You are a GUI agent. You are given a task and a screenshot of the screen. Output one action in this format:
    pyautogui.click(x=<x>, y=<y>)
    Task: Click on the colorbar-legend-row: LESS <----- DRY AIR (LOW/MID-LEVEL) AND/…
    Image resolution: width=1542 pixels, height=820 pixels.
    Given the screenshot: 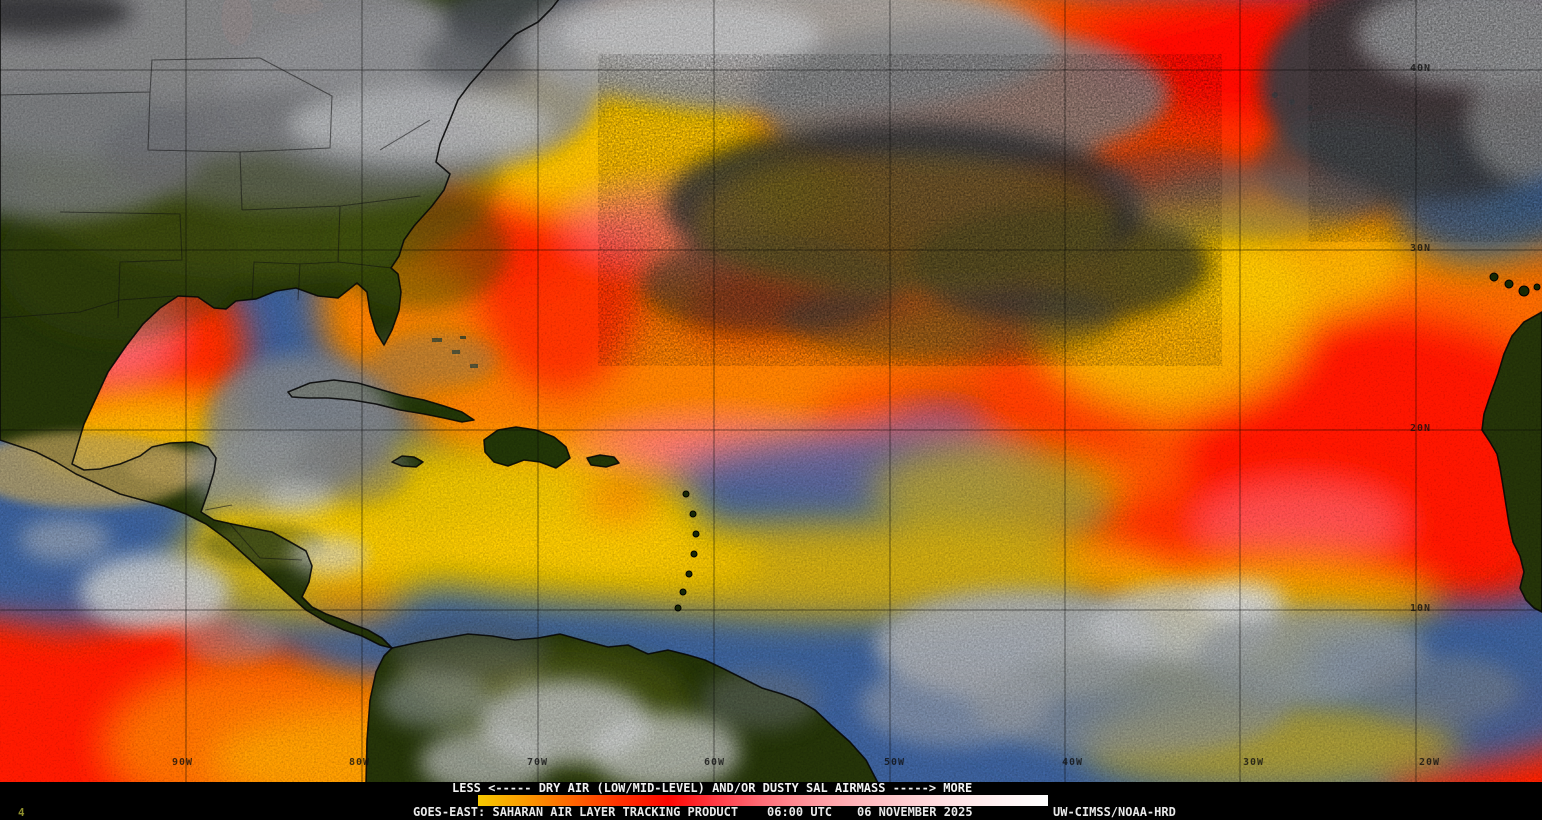 What is the action you would take?
    pyautogui.click(x=771, y=788)
    